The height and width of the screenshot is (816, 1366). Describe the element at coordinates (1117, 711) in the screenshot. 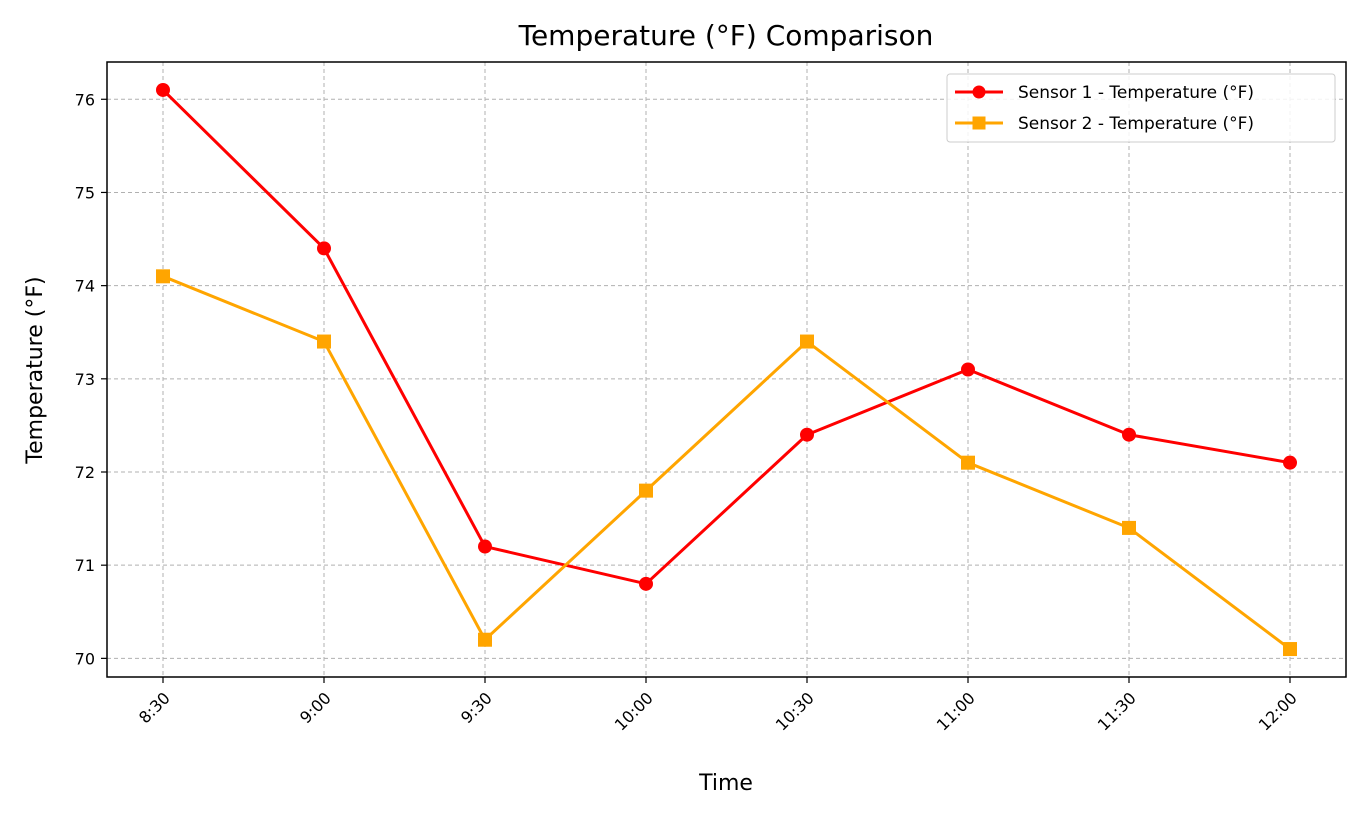

I see `x-tick-label: 11:30` at that location.